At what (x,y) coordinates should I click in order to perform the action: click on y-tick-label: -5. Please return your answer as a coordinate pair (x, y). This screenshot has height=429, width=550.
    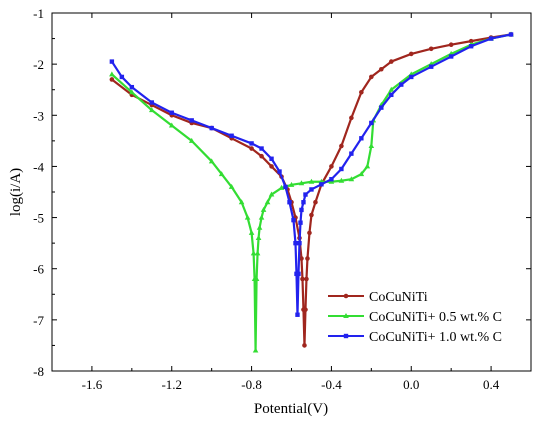
    Looking at the image, I should click on (38, 218).